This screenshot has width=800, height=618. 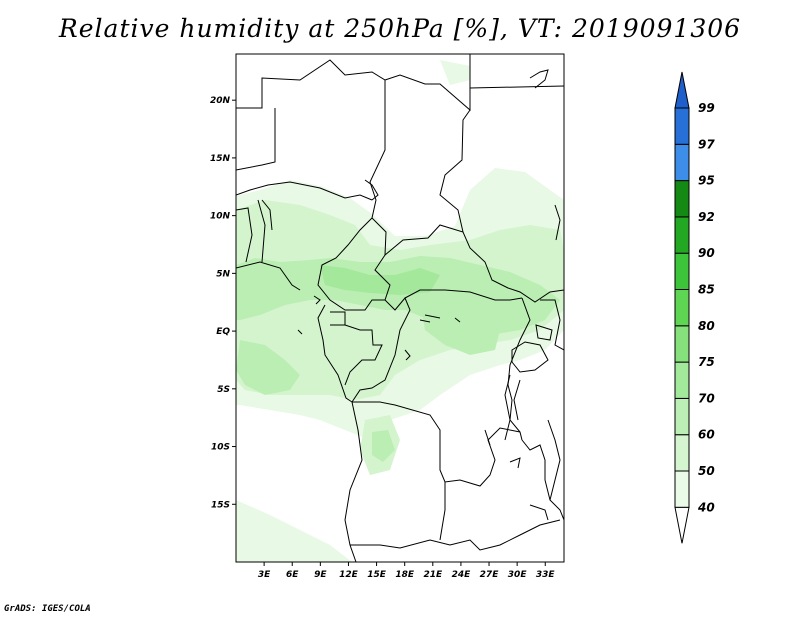 I want to click on colorbar-label: 99, so click(x=706, y=108).